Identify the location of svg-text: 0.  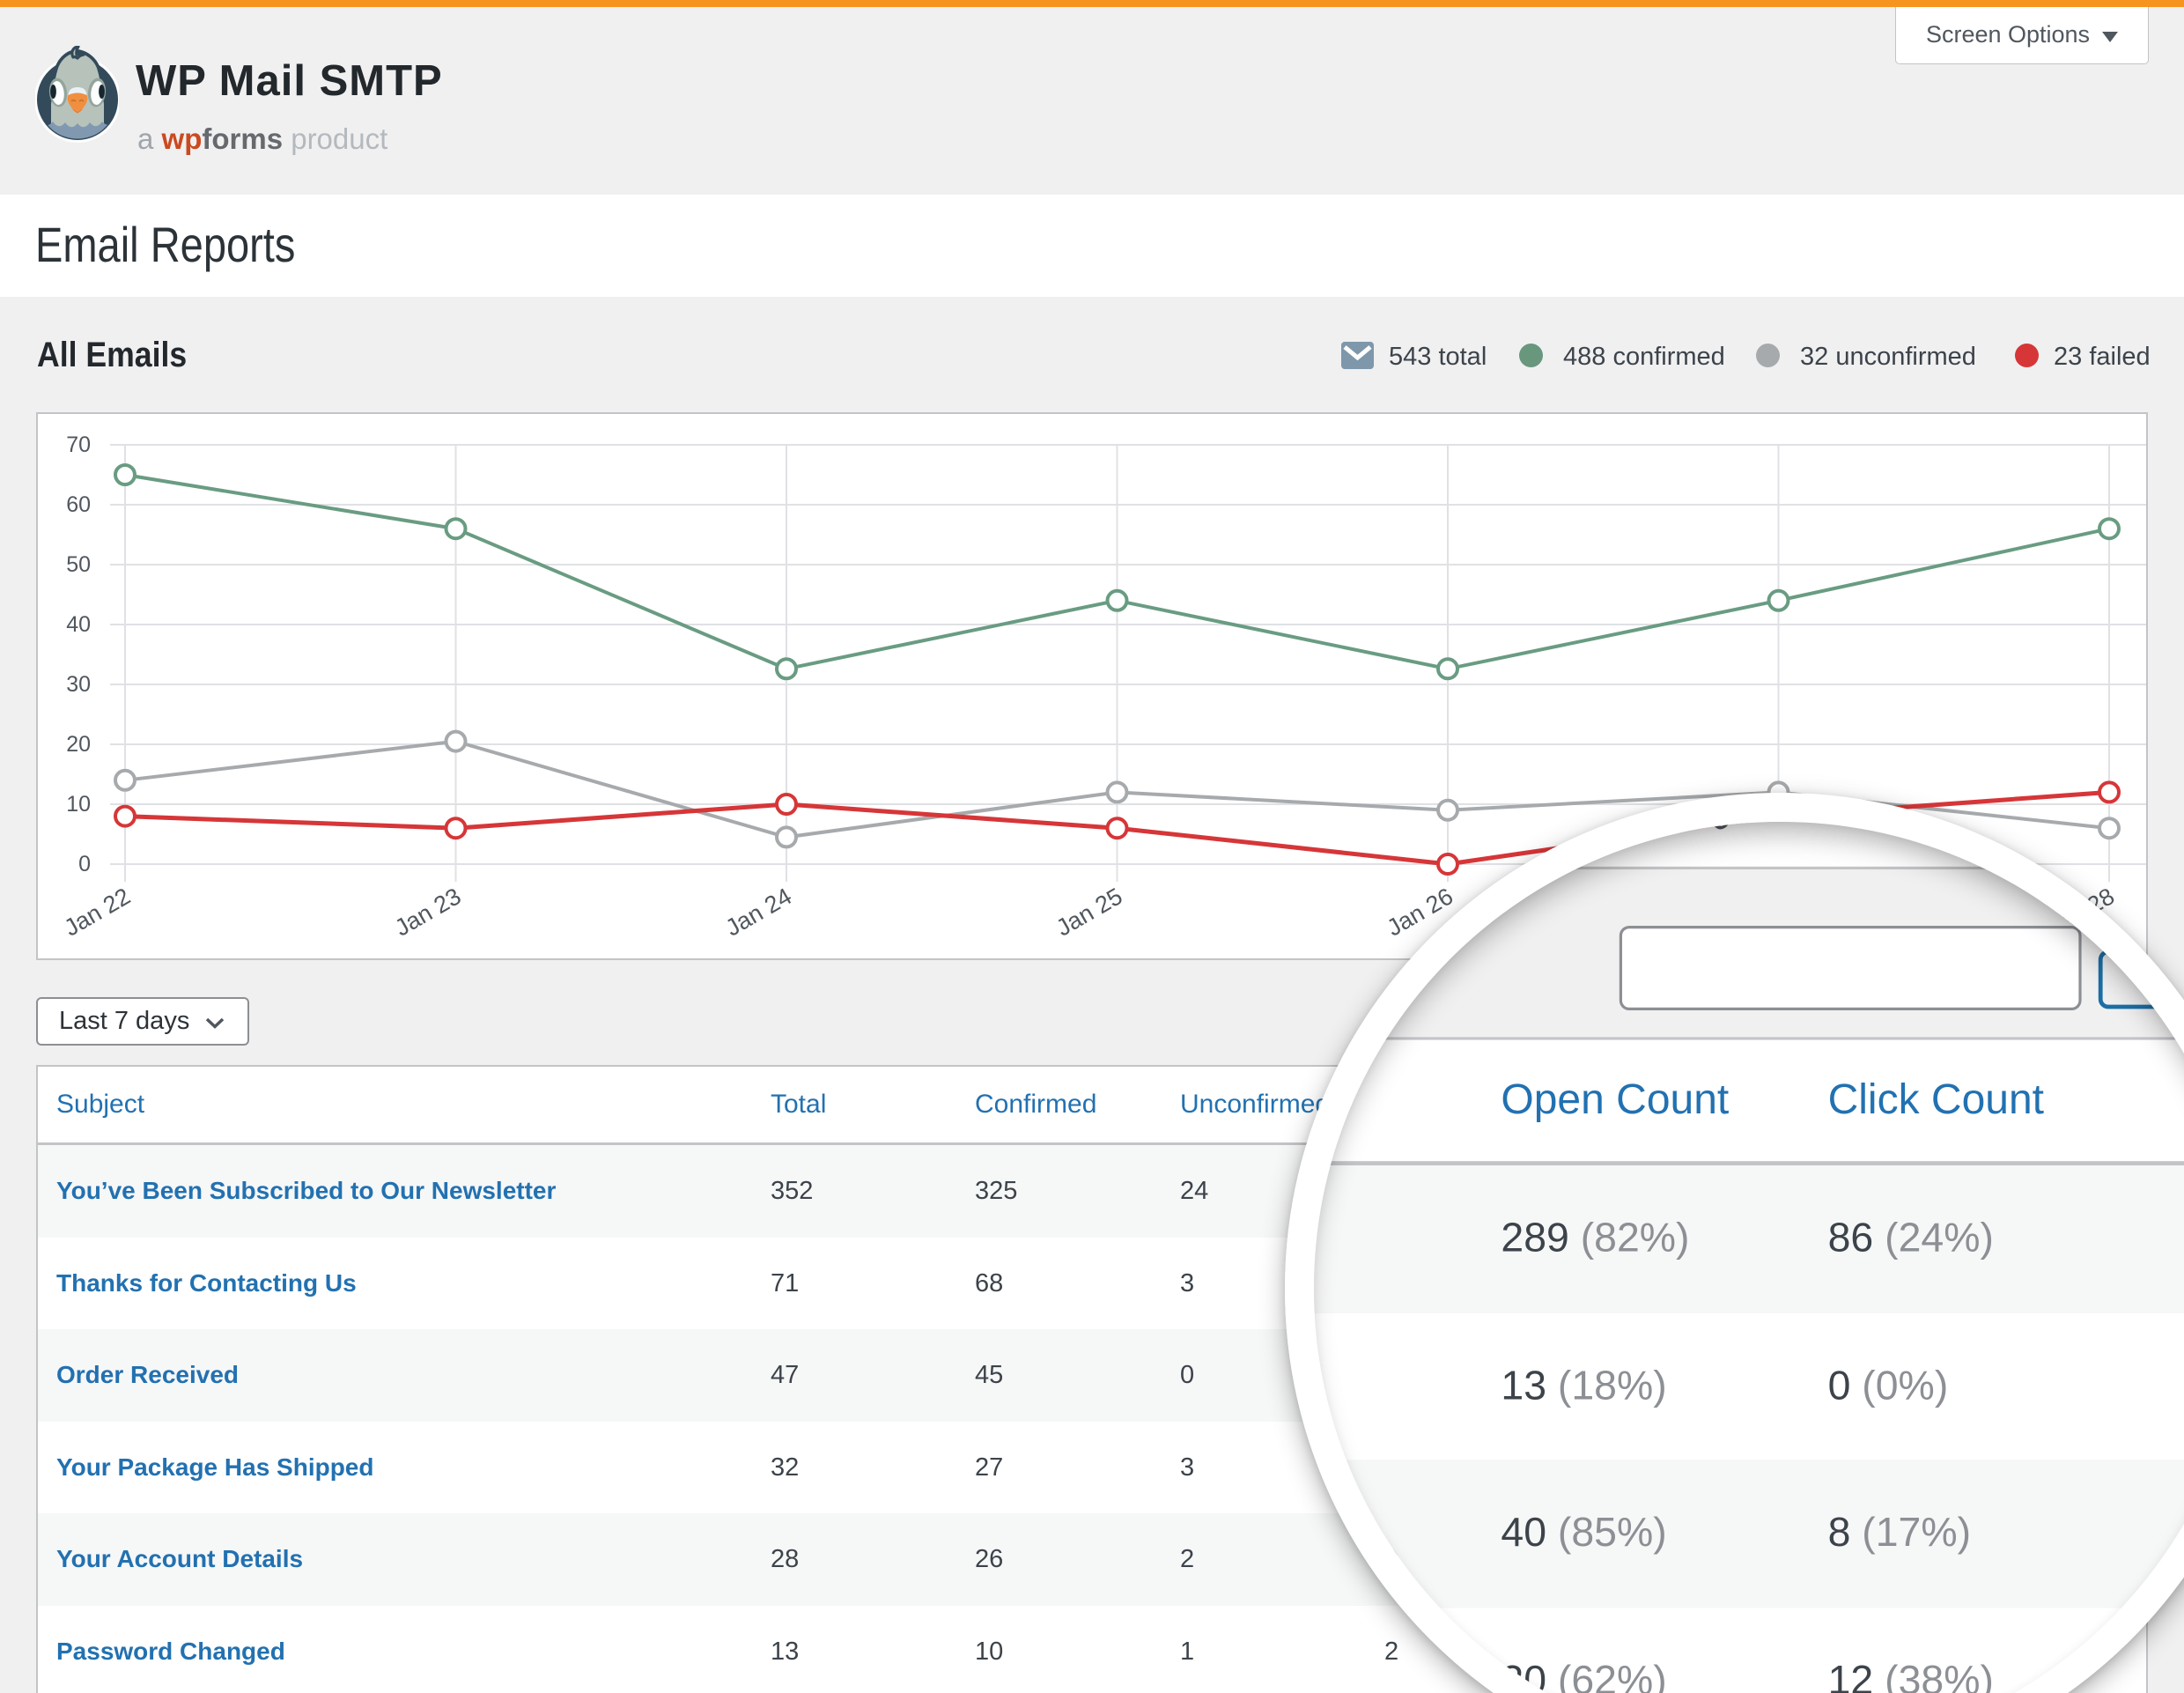
(84, 864).